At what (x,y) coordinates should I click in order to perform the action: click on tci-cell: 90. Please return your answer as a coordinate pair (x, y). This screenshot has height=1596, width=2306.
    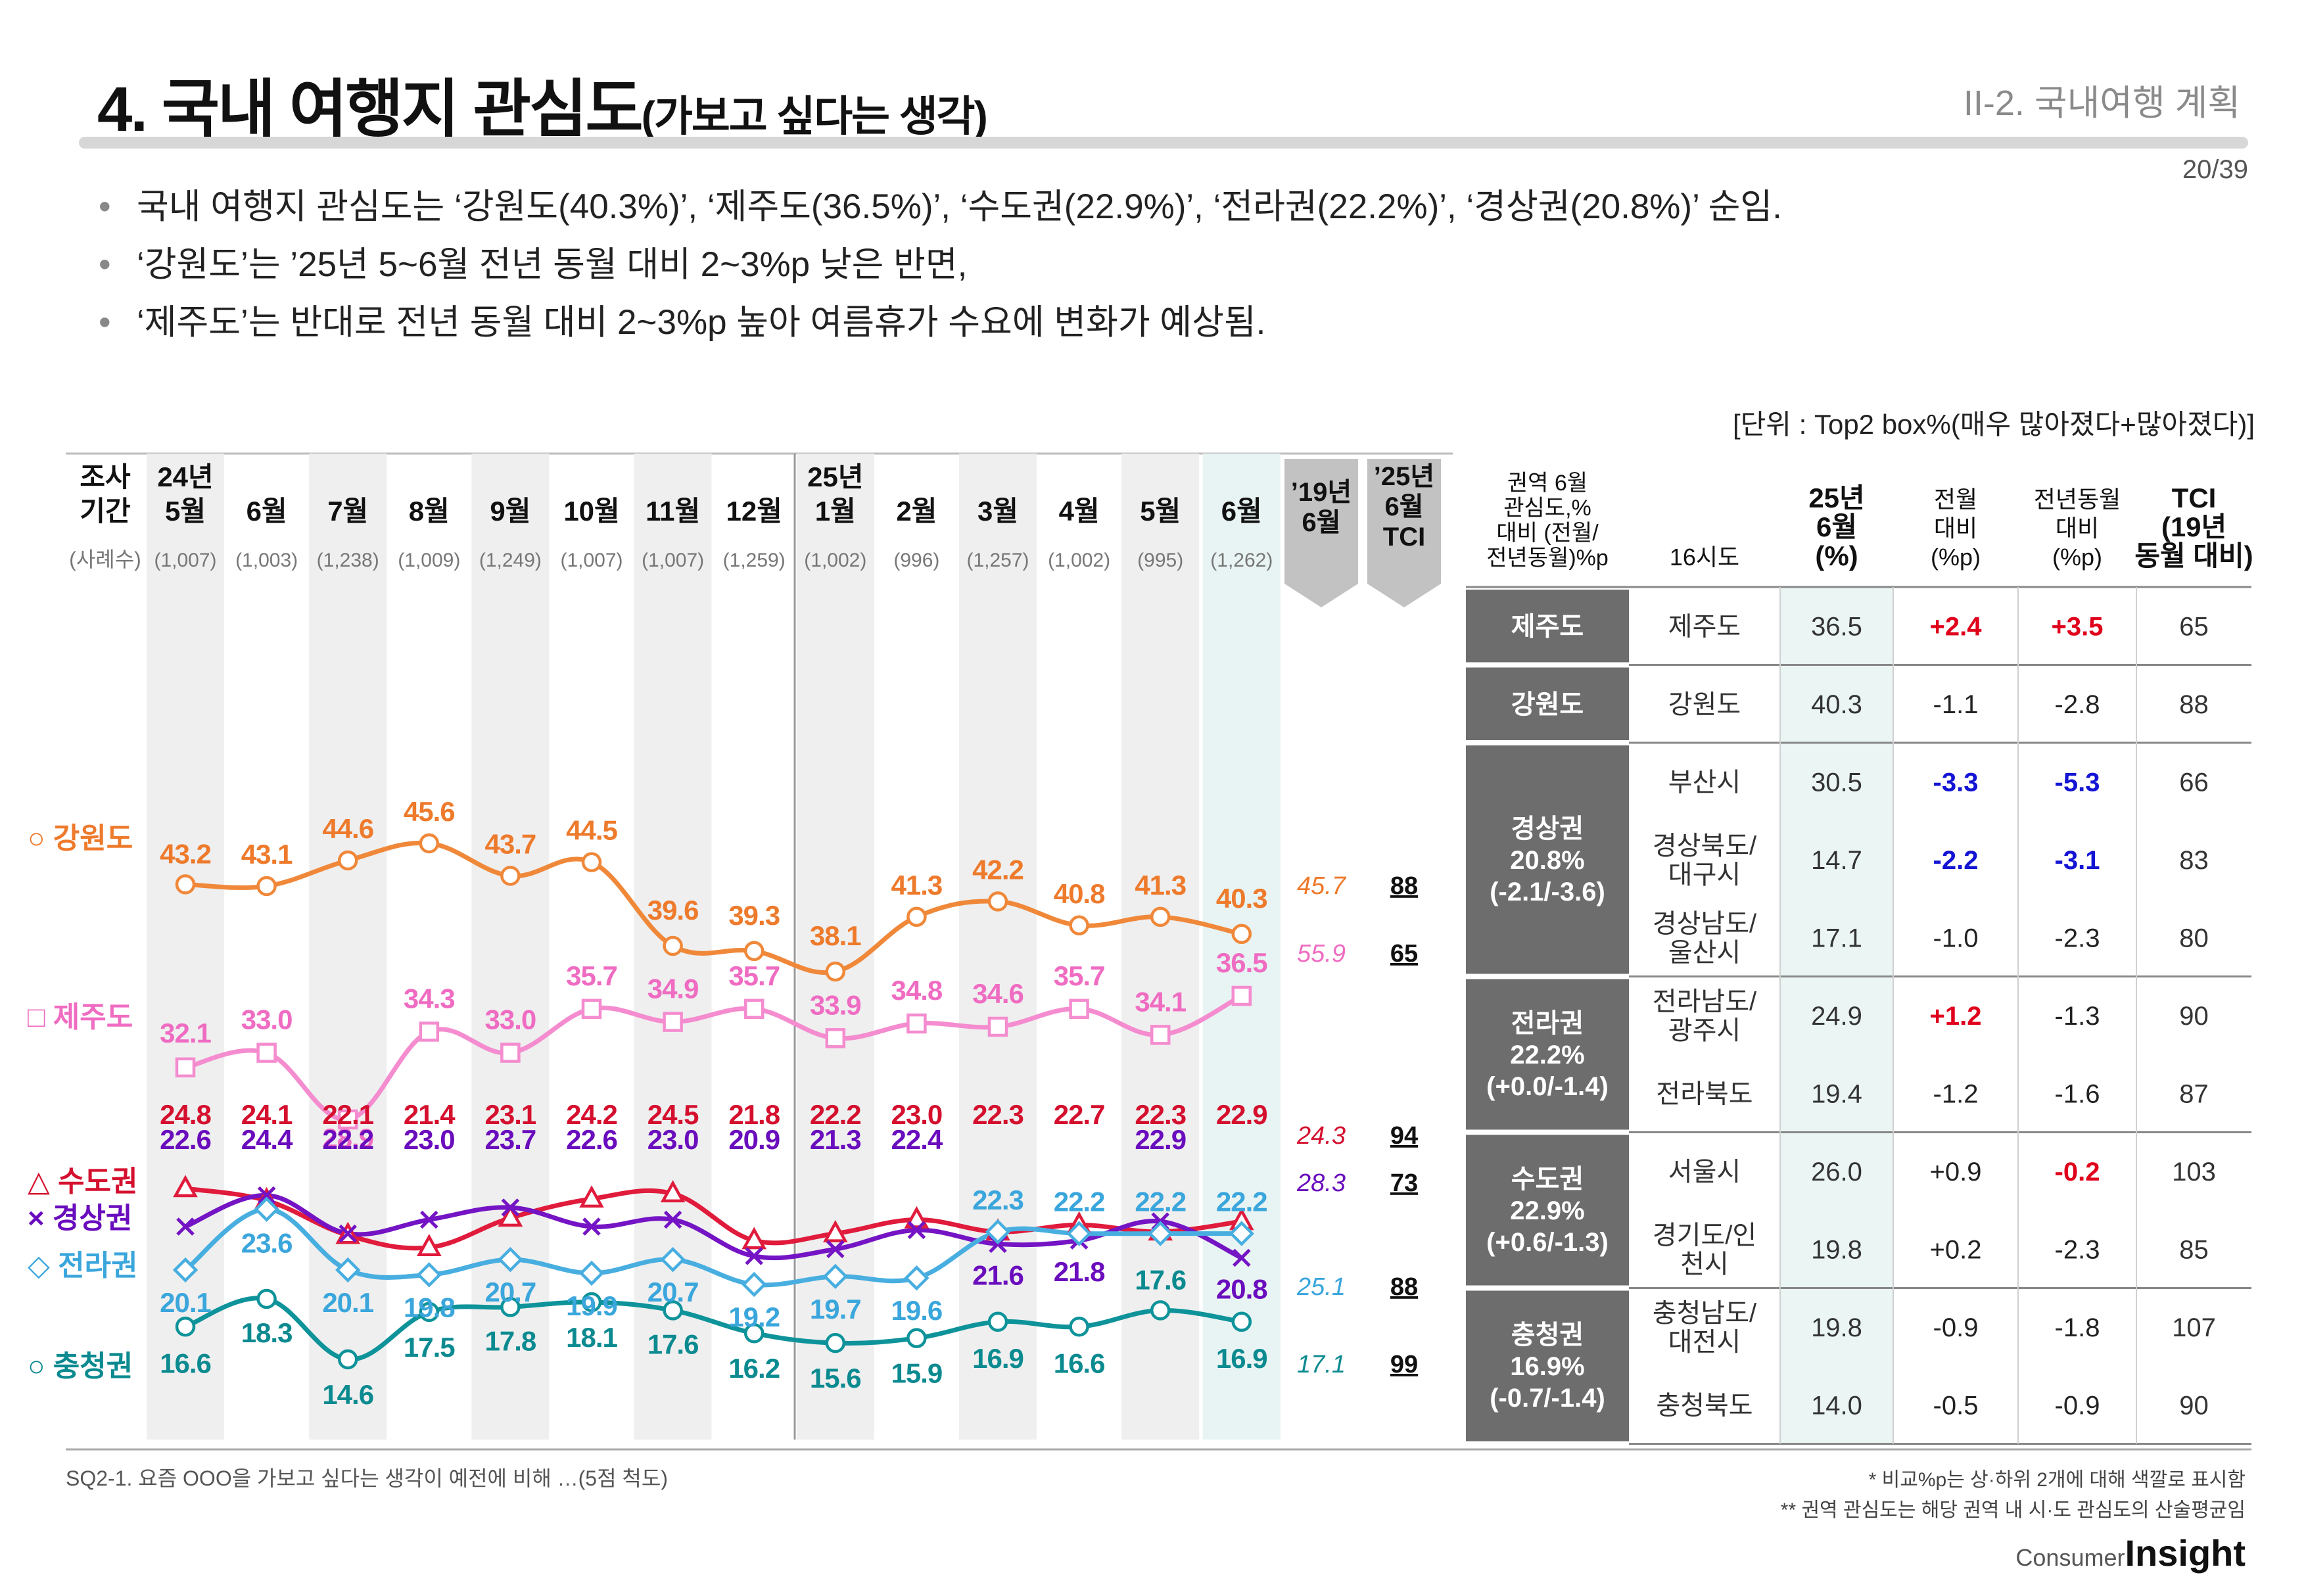
    Looking at the image, I should click on (2194, 1016).